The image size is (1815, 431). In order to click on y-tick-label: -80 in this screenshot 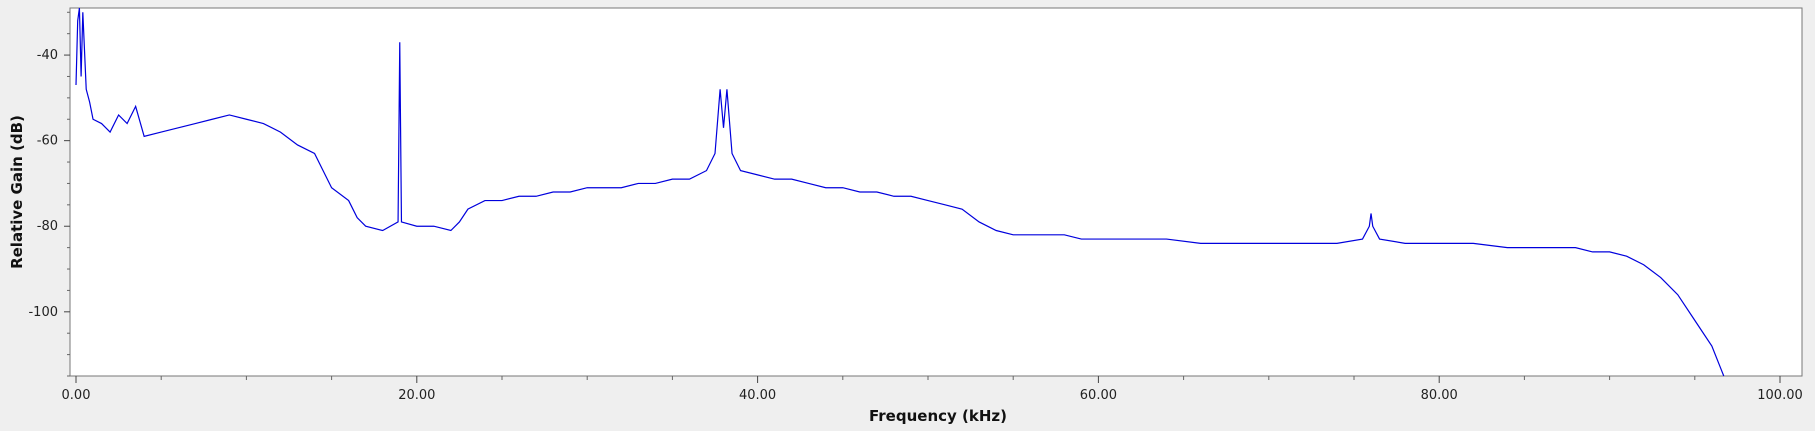, I will do `click(47, 226)`.